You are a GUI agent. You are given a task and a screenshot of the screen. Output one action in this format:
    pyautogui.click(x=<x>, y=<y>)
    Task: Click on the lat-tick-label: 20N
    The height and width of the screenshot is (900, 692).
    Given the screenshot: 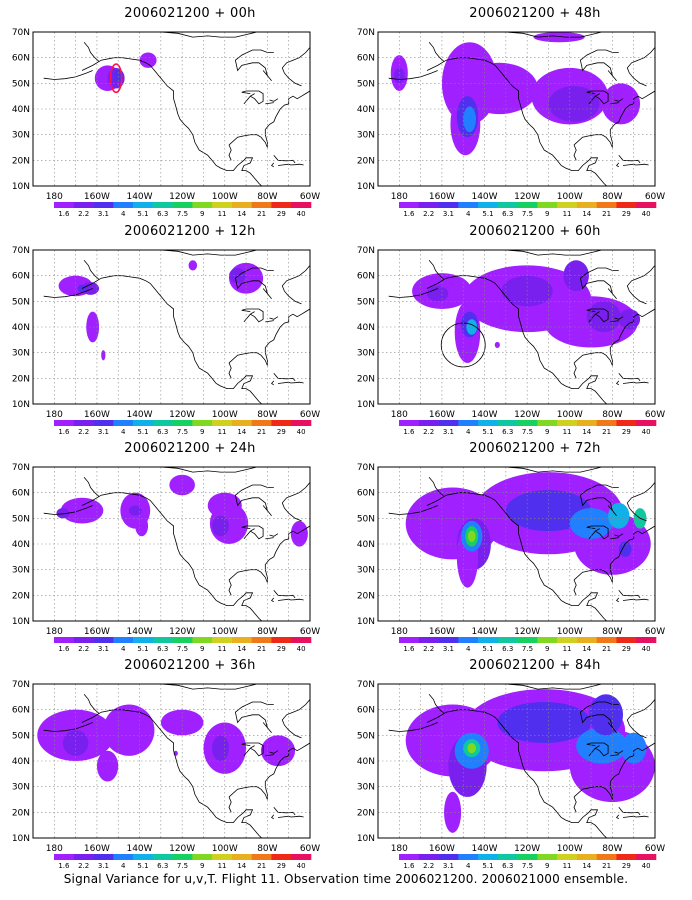 What is the action you would take?
    pyautogui.click(x=366, y=379)
    